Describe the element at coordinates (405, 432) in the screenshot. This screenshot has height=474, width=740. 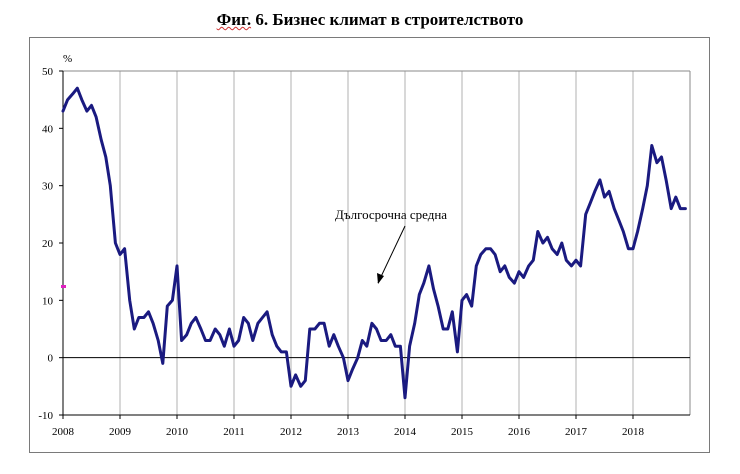
I see `x-tick-label: 2014` at that location.